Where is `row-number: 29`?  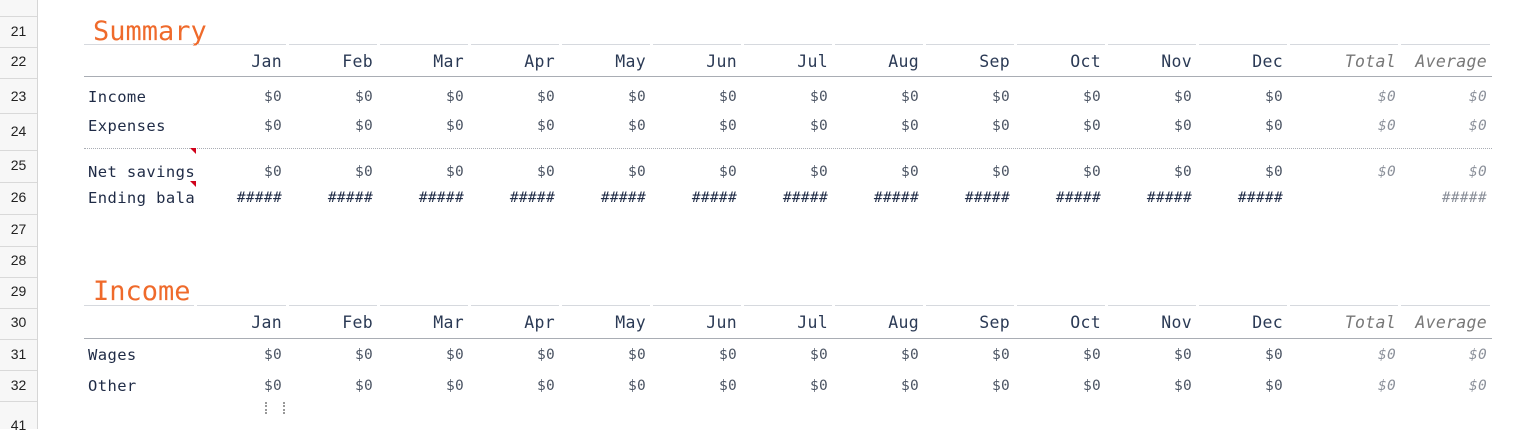
row-number: 29 is located at coordinates (18, 291).